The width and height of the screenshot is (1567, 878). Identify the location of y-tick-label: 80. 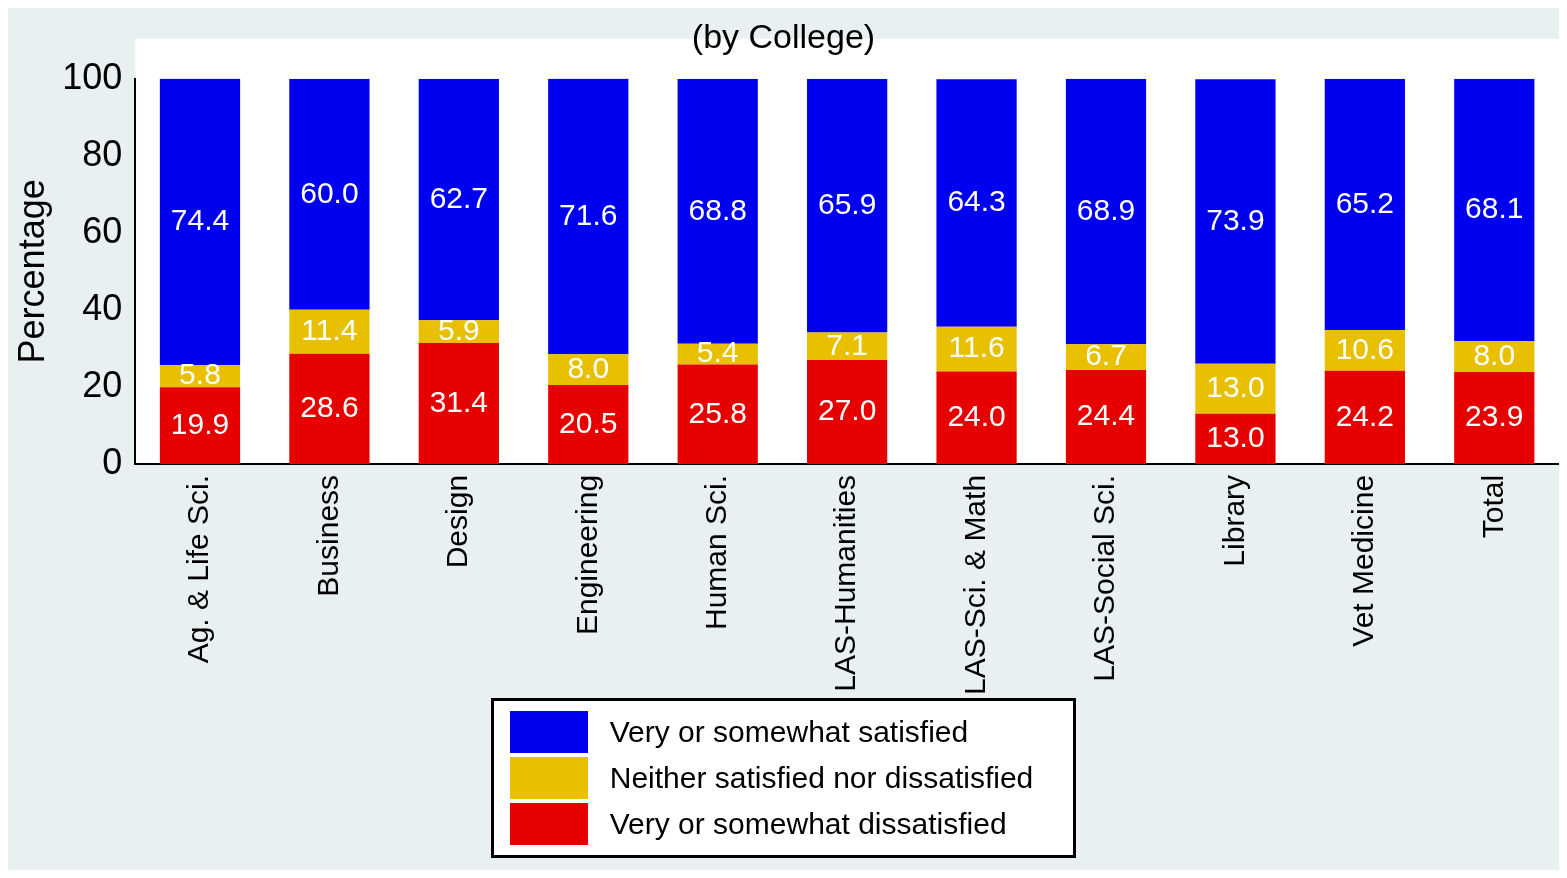
(102, 153).